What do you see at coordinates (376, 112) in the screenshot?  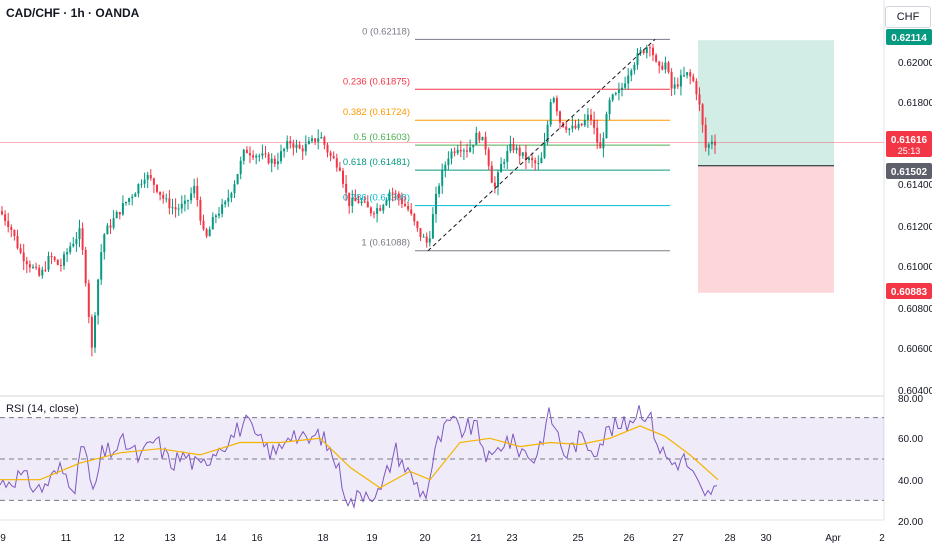 I see `fib-level-label: 0.382 (0.61724)` at bounding box center [376, 112].